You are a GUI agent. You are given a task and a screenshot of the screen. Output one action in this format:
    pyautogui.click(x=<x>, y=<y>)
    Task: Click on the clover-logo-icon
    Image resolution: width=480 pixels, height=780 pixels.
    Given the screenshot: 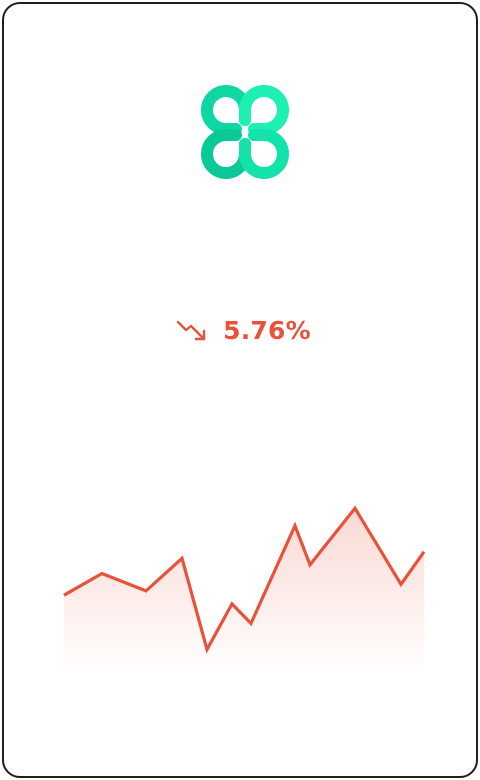 What is the action you would take?
    pyautogui.click(x=245, y=132)
    